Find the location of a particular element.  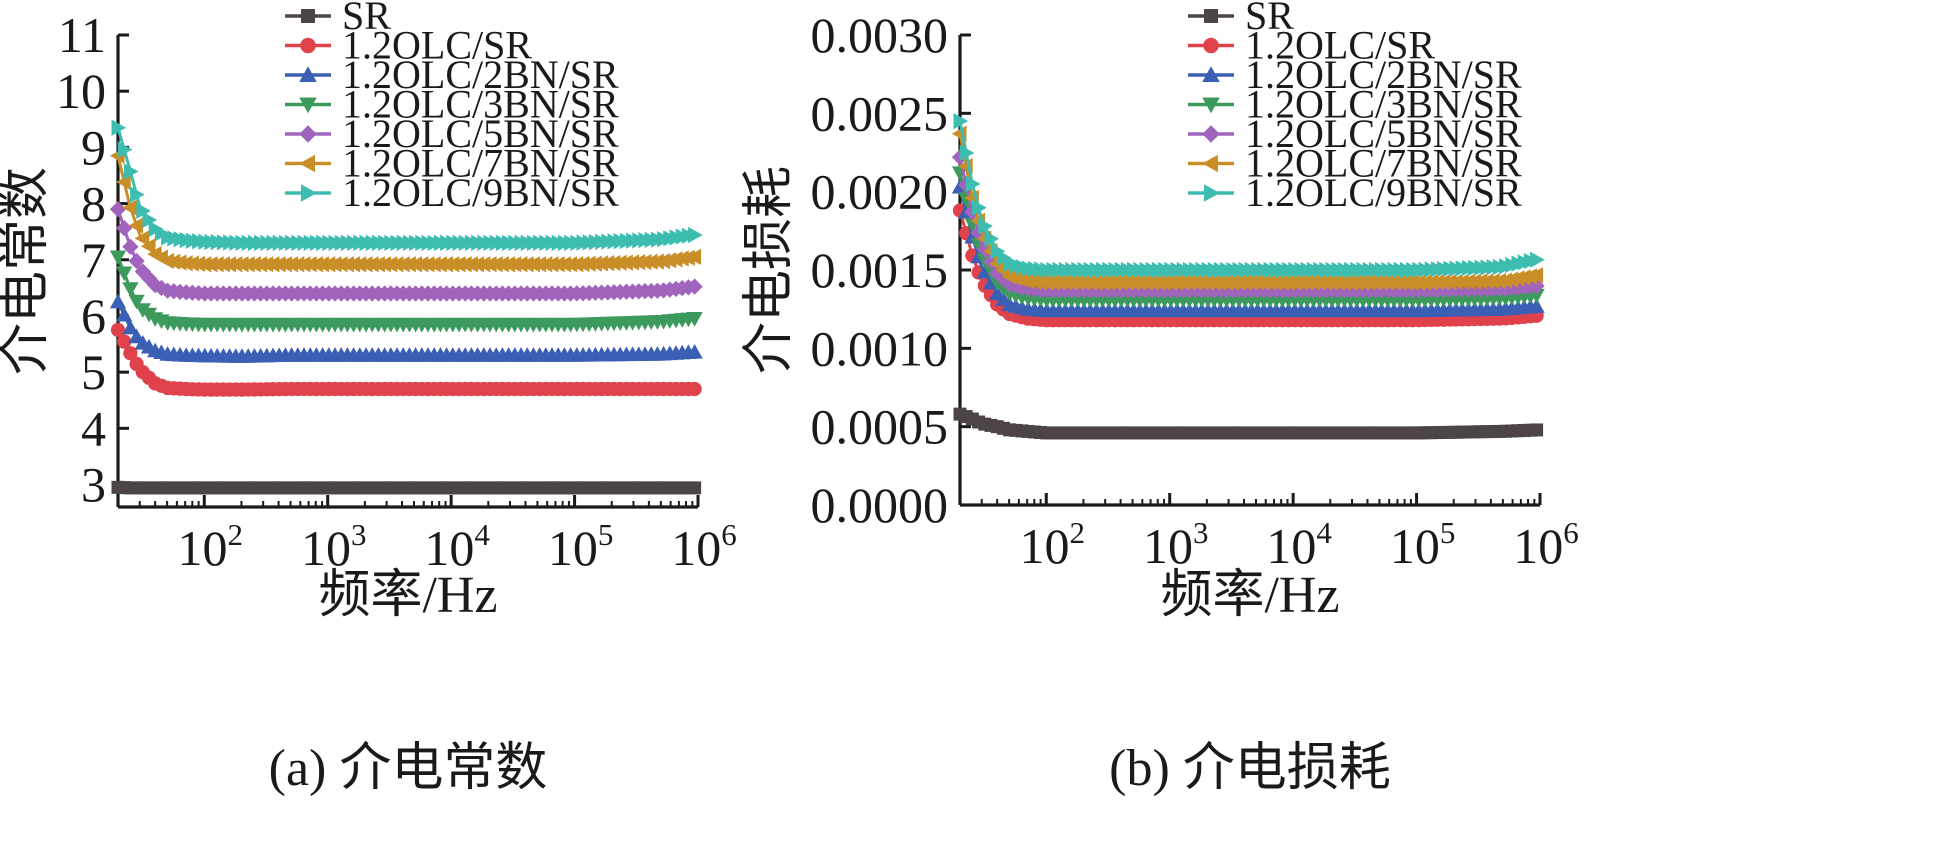

y-tick-label: 0.0025 is located at coordinates (880, 113).